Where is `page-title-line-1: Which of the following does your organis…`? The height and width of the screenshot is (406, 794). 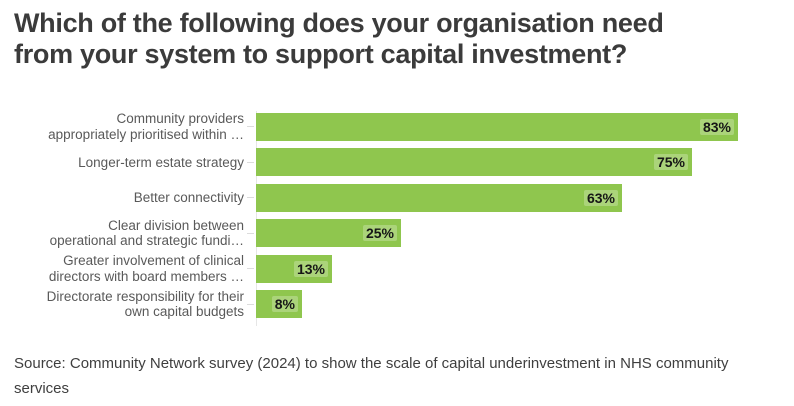 page-title-line-1: Which of the following does your organis… is located at coordinates (339, 23).